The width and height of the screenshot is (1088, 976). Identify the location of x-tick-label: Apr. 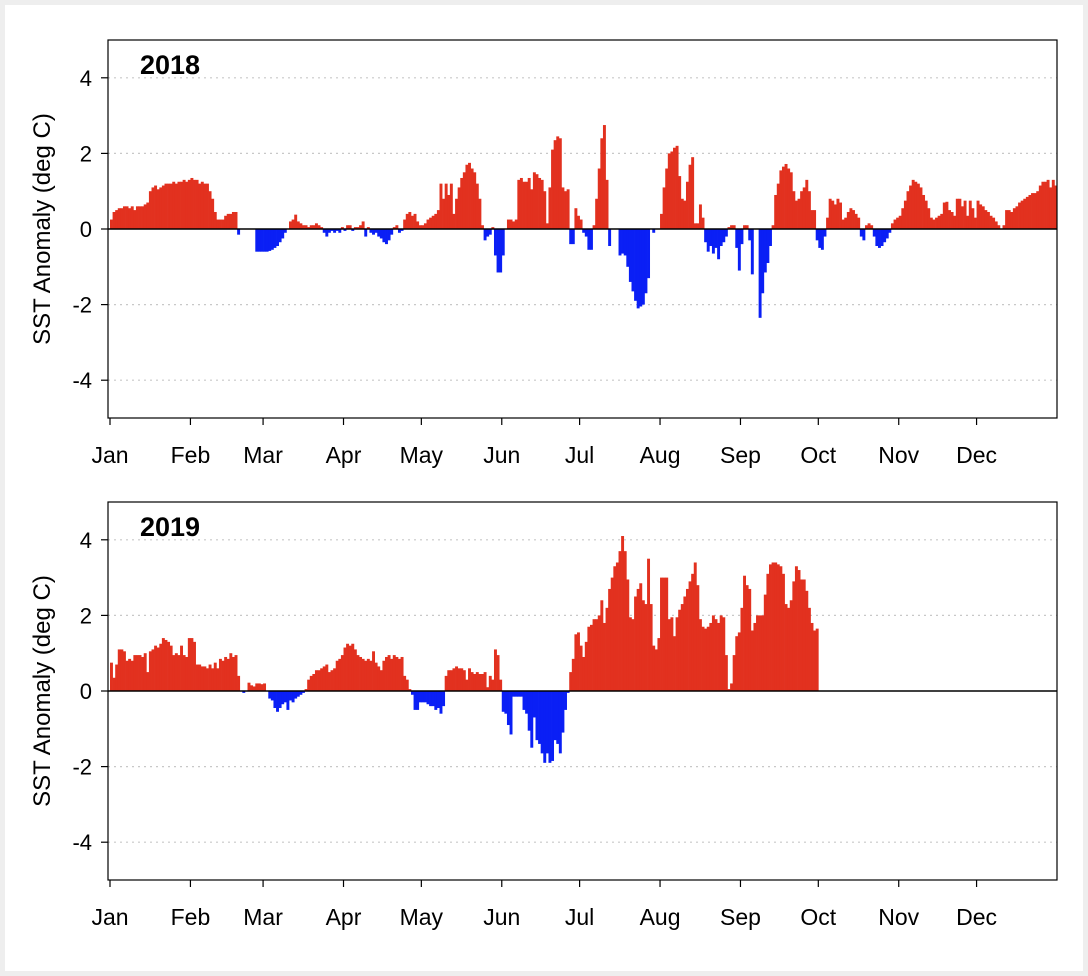
(344, 455).